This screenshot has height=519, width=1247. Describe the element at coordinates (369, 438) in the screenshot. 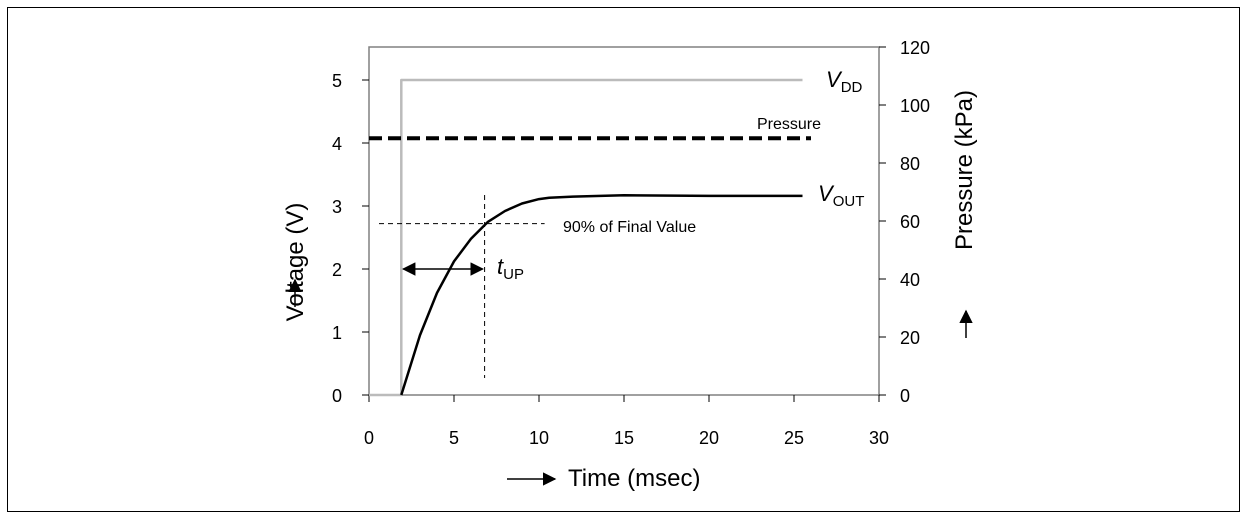

I see `x-tick-label: 0` at that location.